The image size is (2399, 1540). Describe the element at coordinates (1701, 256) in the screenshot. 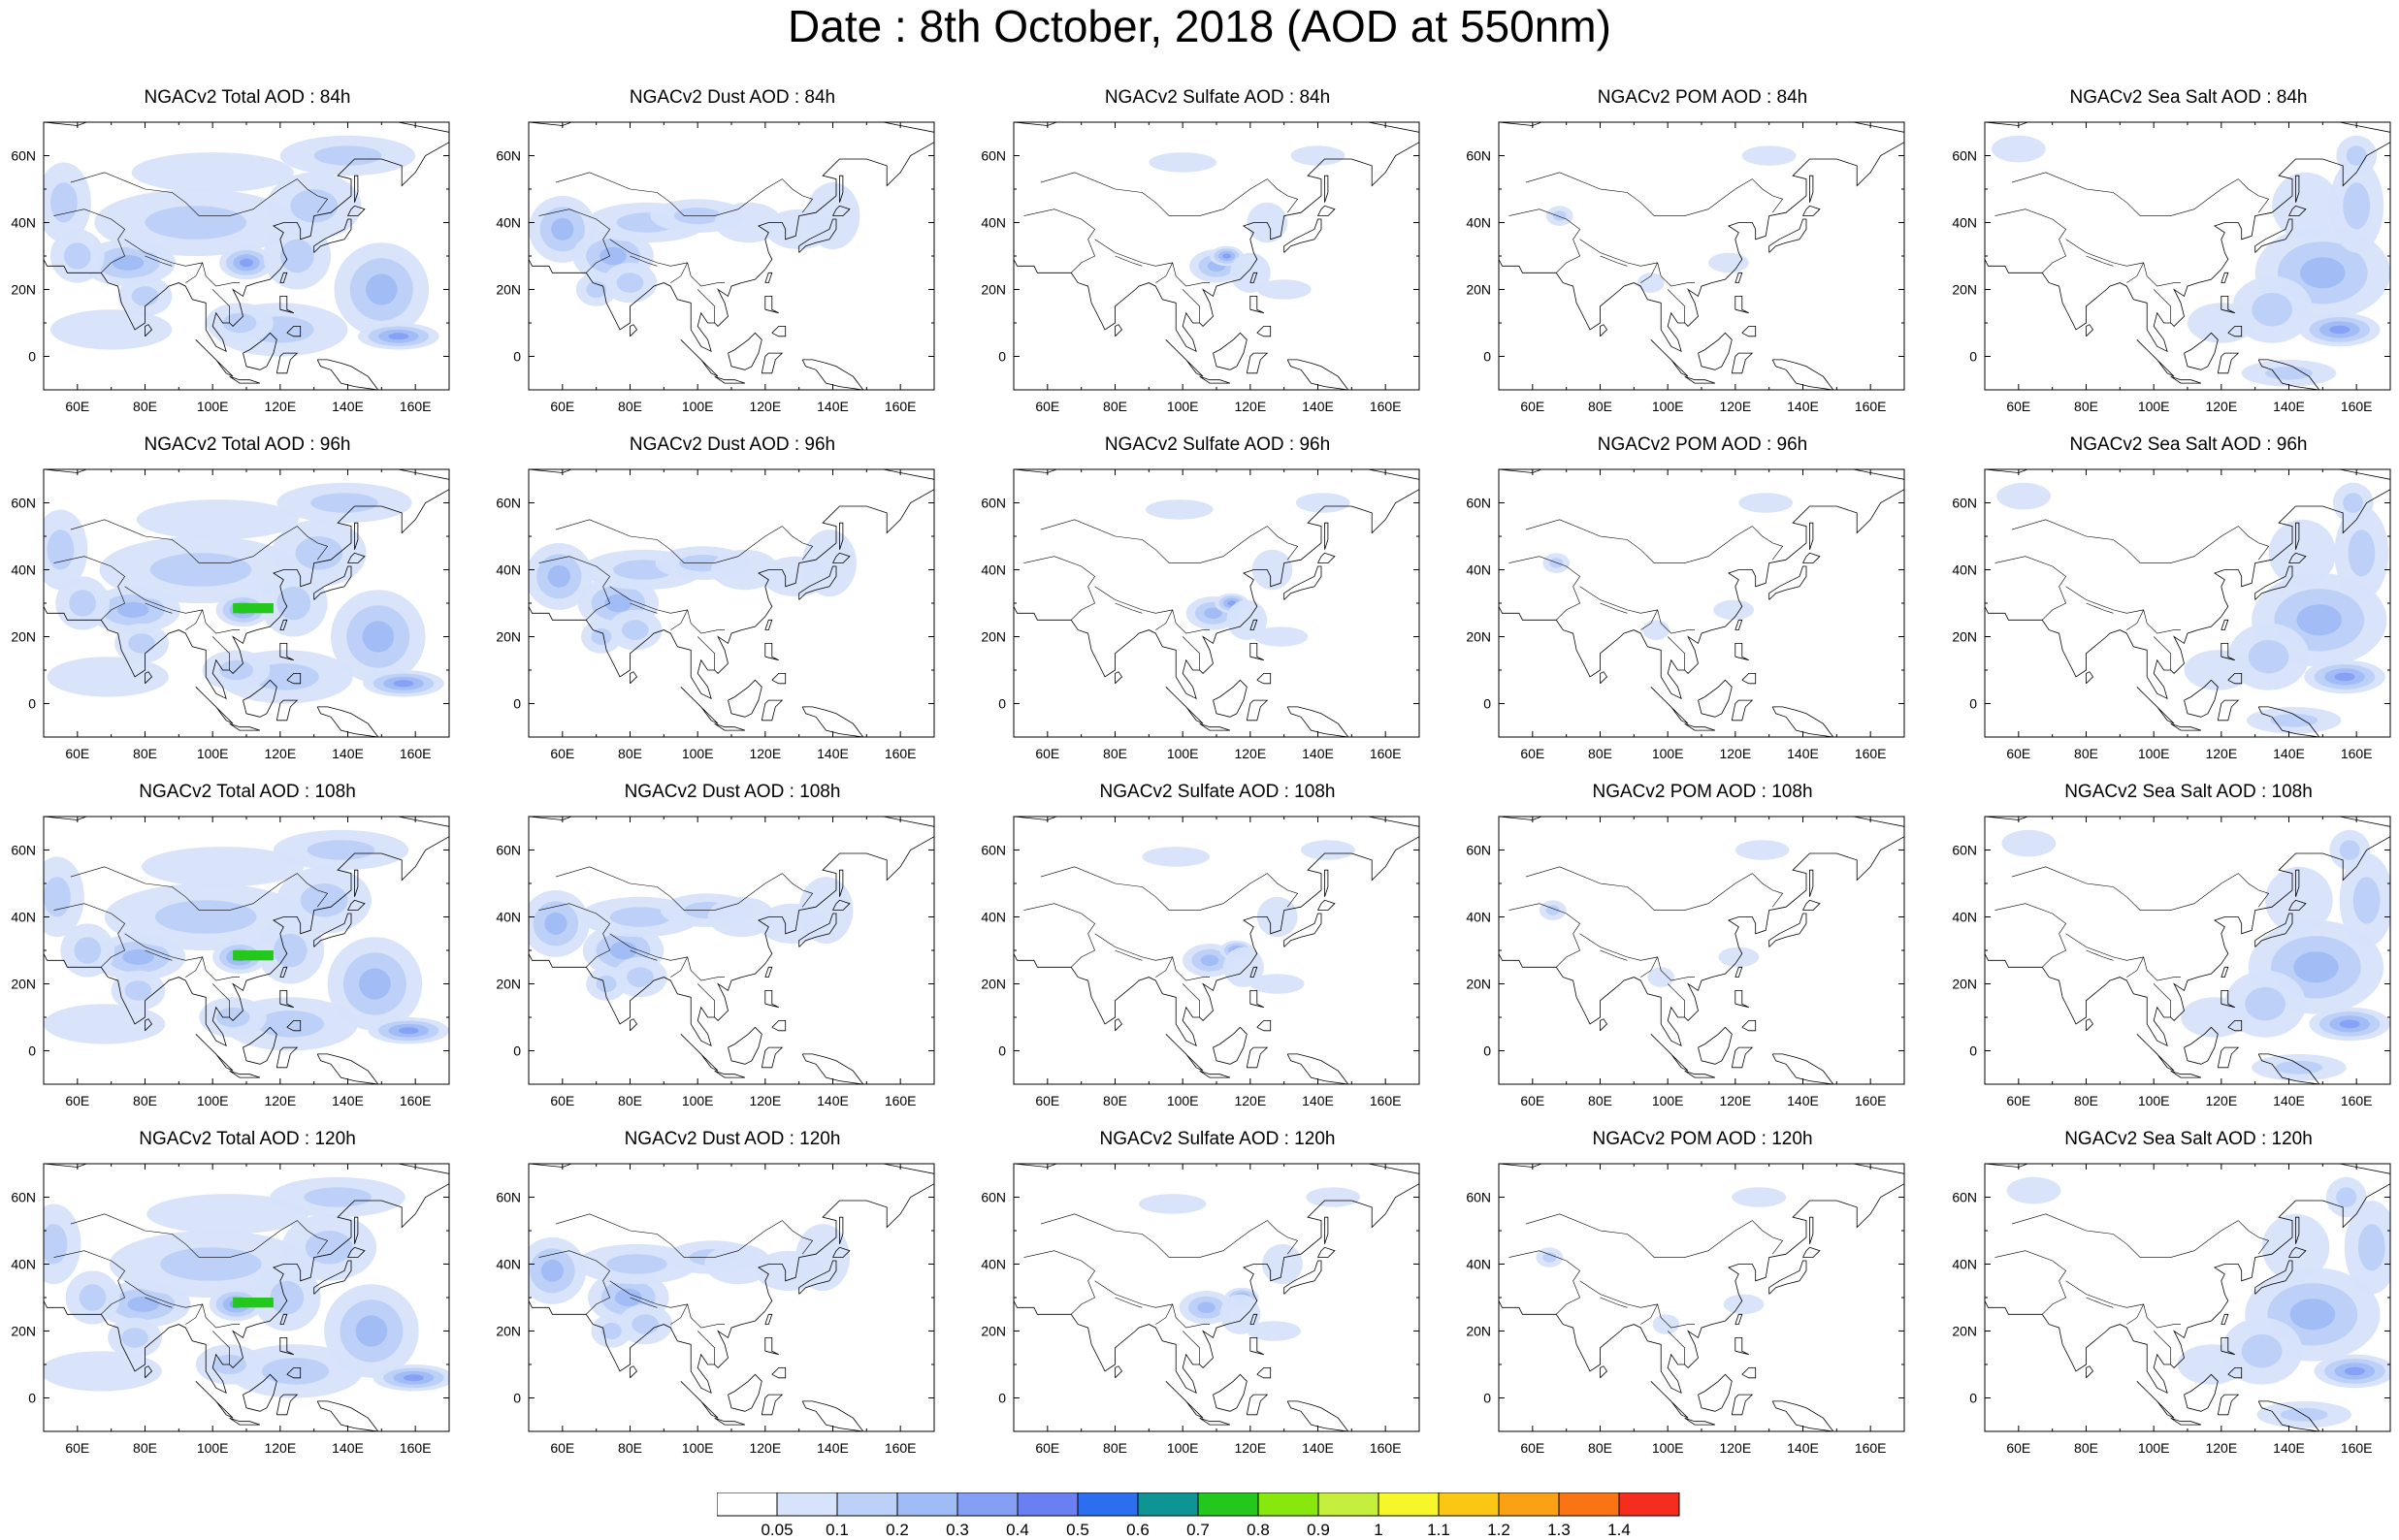

I see `map-background` at that location.